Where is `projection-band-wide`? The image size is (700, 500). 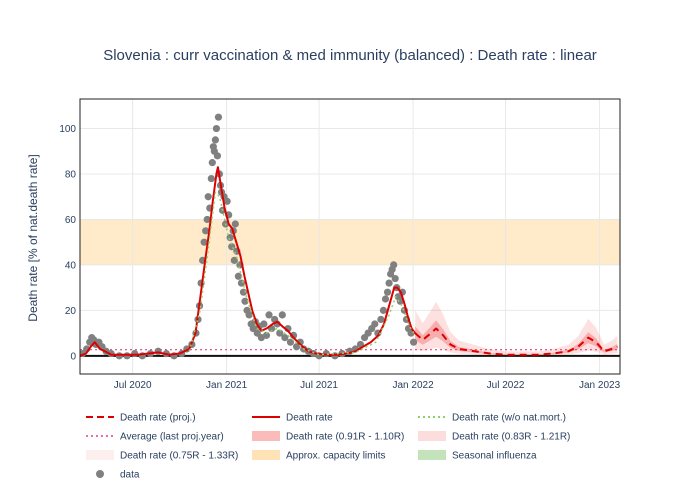 projection-band-wide is located at coordinates (516, 328).